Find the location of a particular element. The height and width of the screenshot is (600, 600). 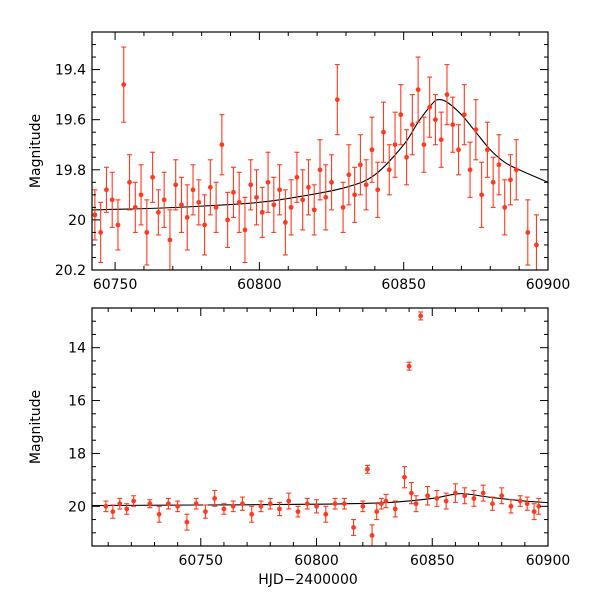

bottom-y-axis-label: Magnitude is located at coordinates (36, 427).